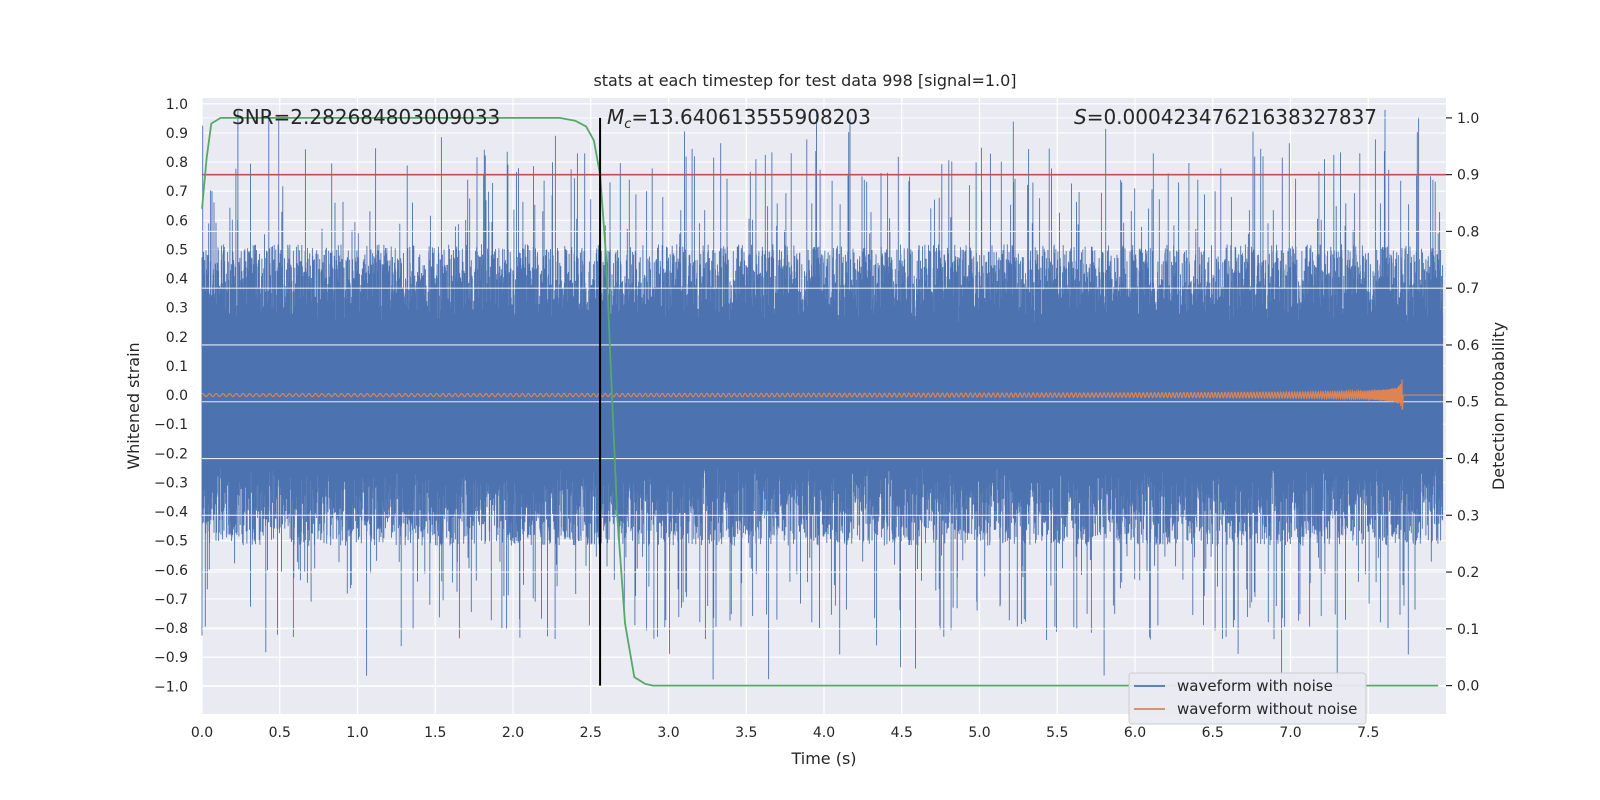  What do you see at coordinates (1057, 733) in the screenshot?
I see `x-tick-label: 5.5` at bounding box center [1057, 733].